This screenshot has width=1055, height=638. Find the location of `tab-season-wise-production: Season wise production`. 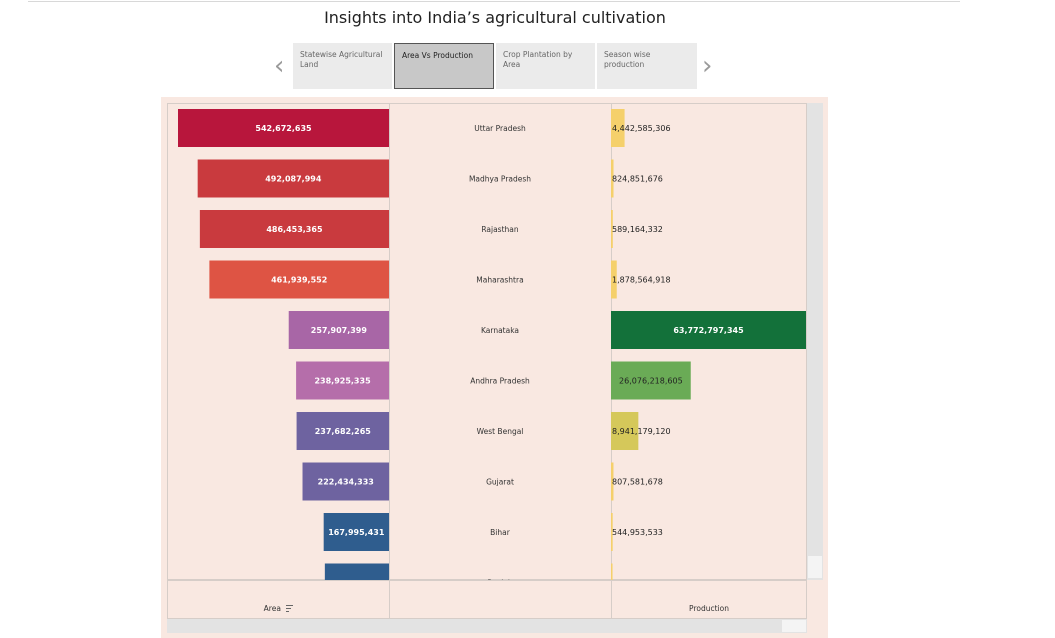

tab-season-wise-production: Season wise production is located at coordinates (647, 66).